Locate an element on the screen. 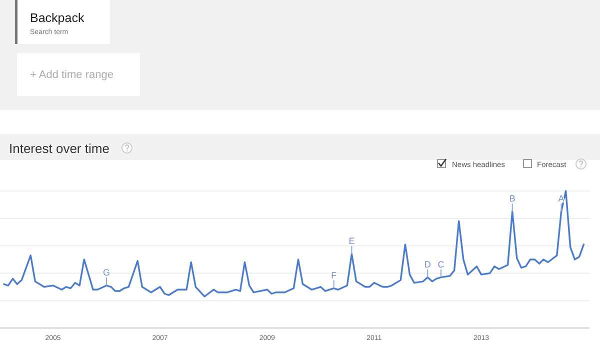 This screenshot has width=600, height=346. annotation: C is located at coordinates (441, 264).